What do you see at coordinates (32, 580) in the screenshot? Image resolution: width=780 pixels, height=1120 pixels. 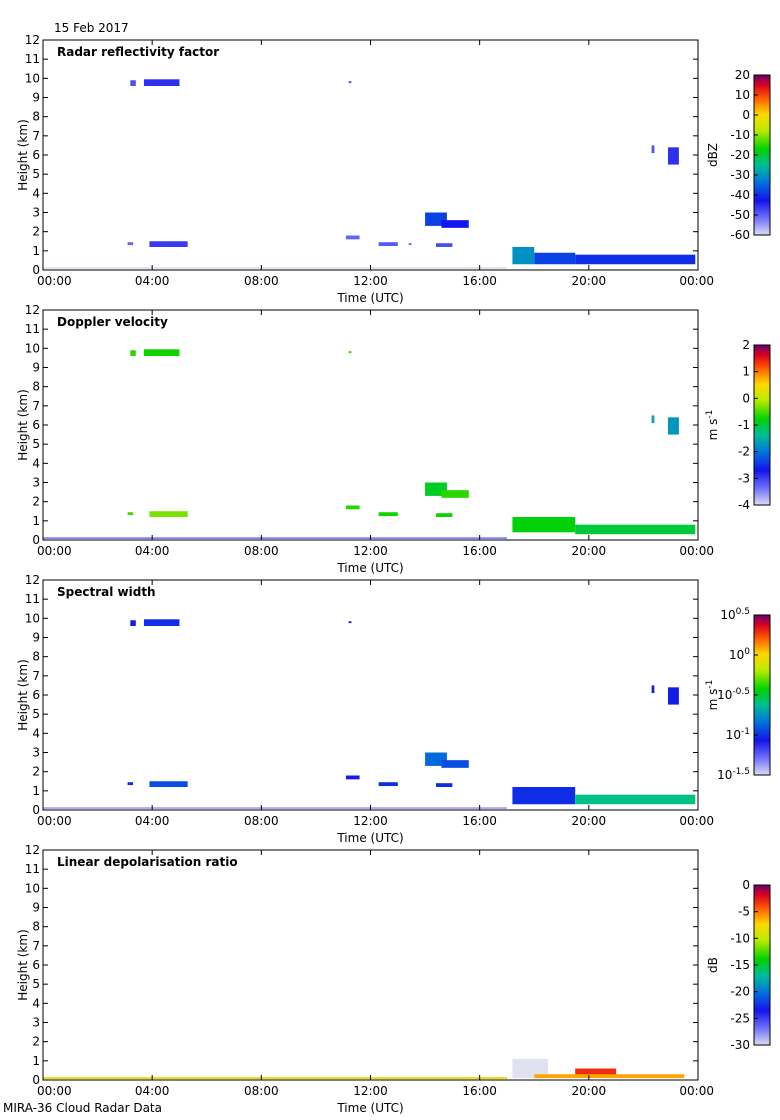 I see `y-tick-label: 12` at bounding box center [32, 580].